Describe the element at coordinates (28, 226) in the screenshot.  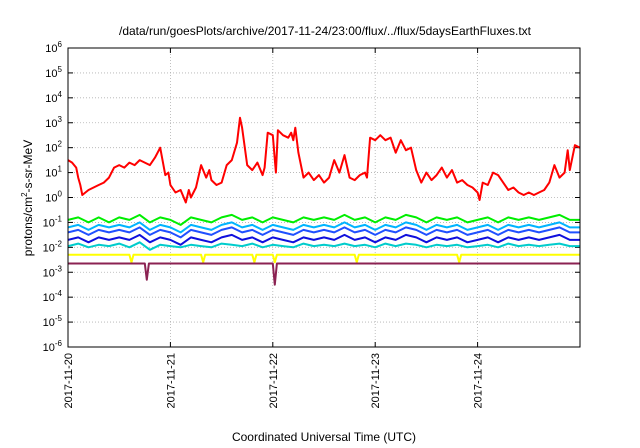
I see `y-axis-label-base: protons/cm` at that location.